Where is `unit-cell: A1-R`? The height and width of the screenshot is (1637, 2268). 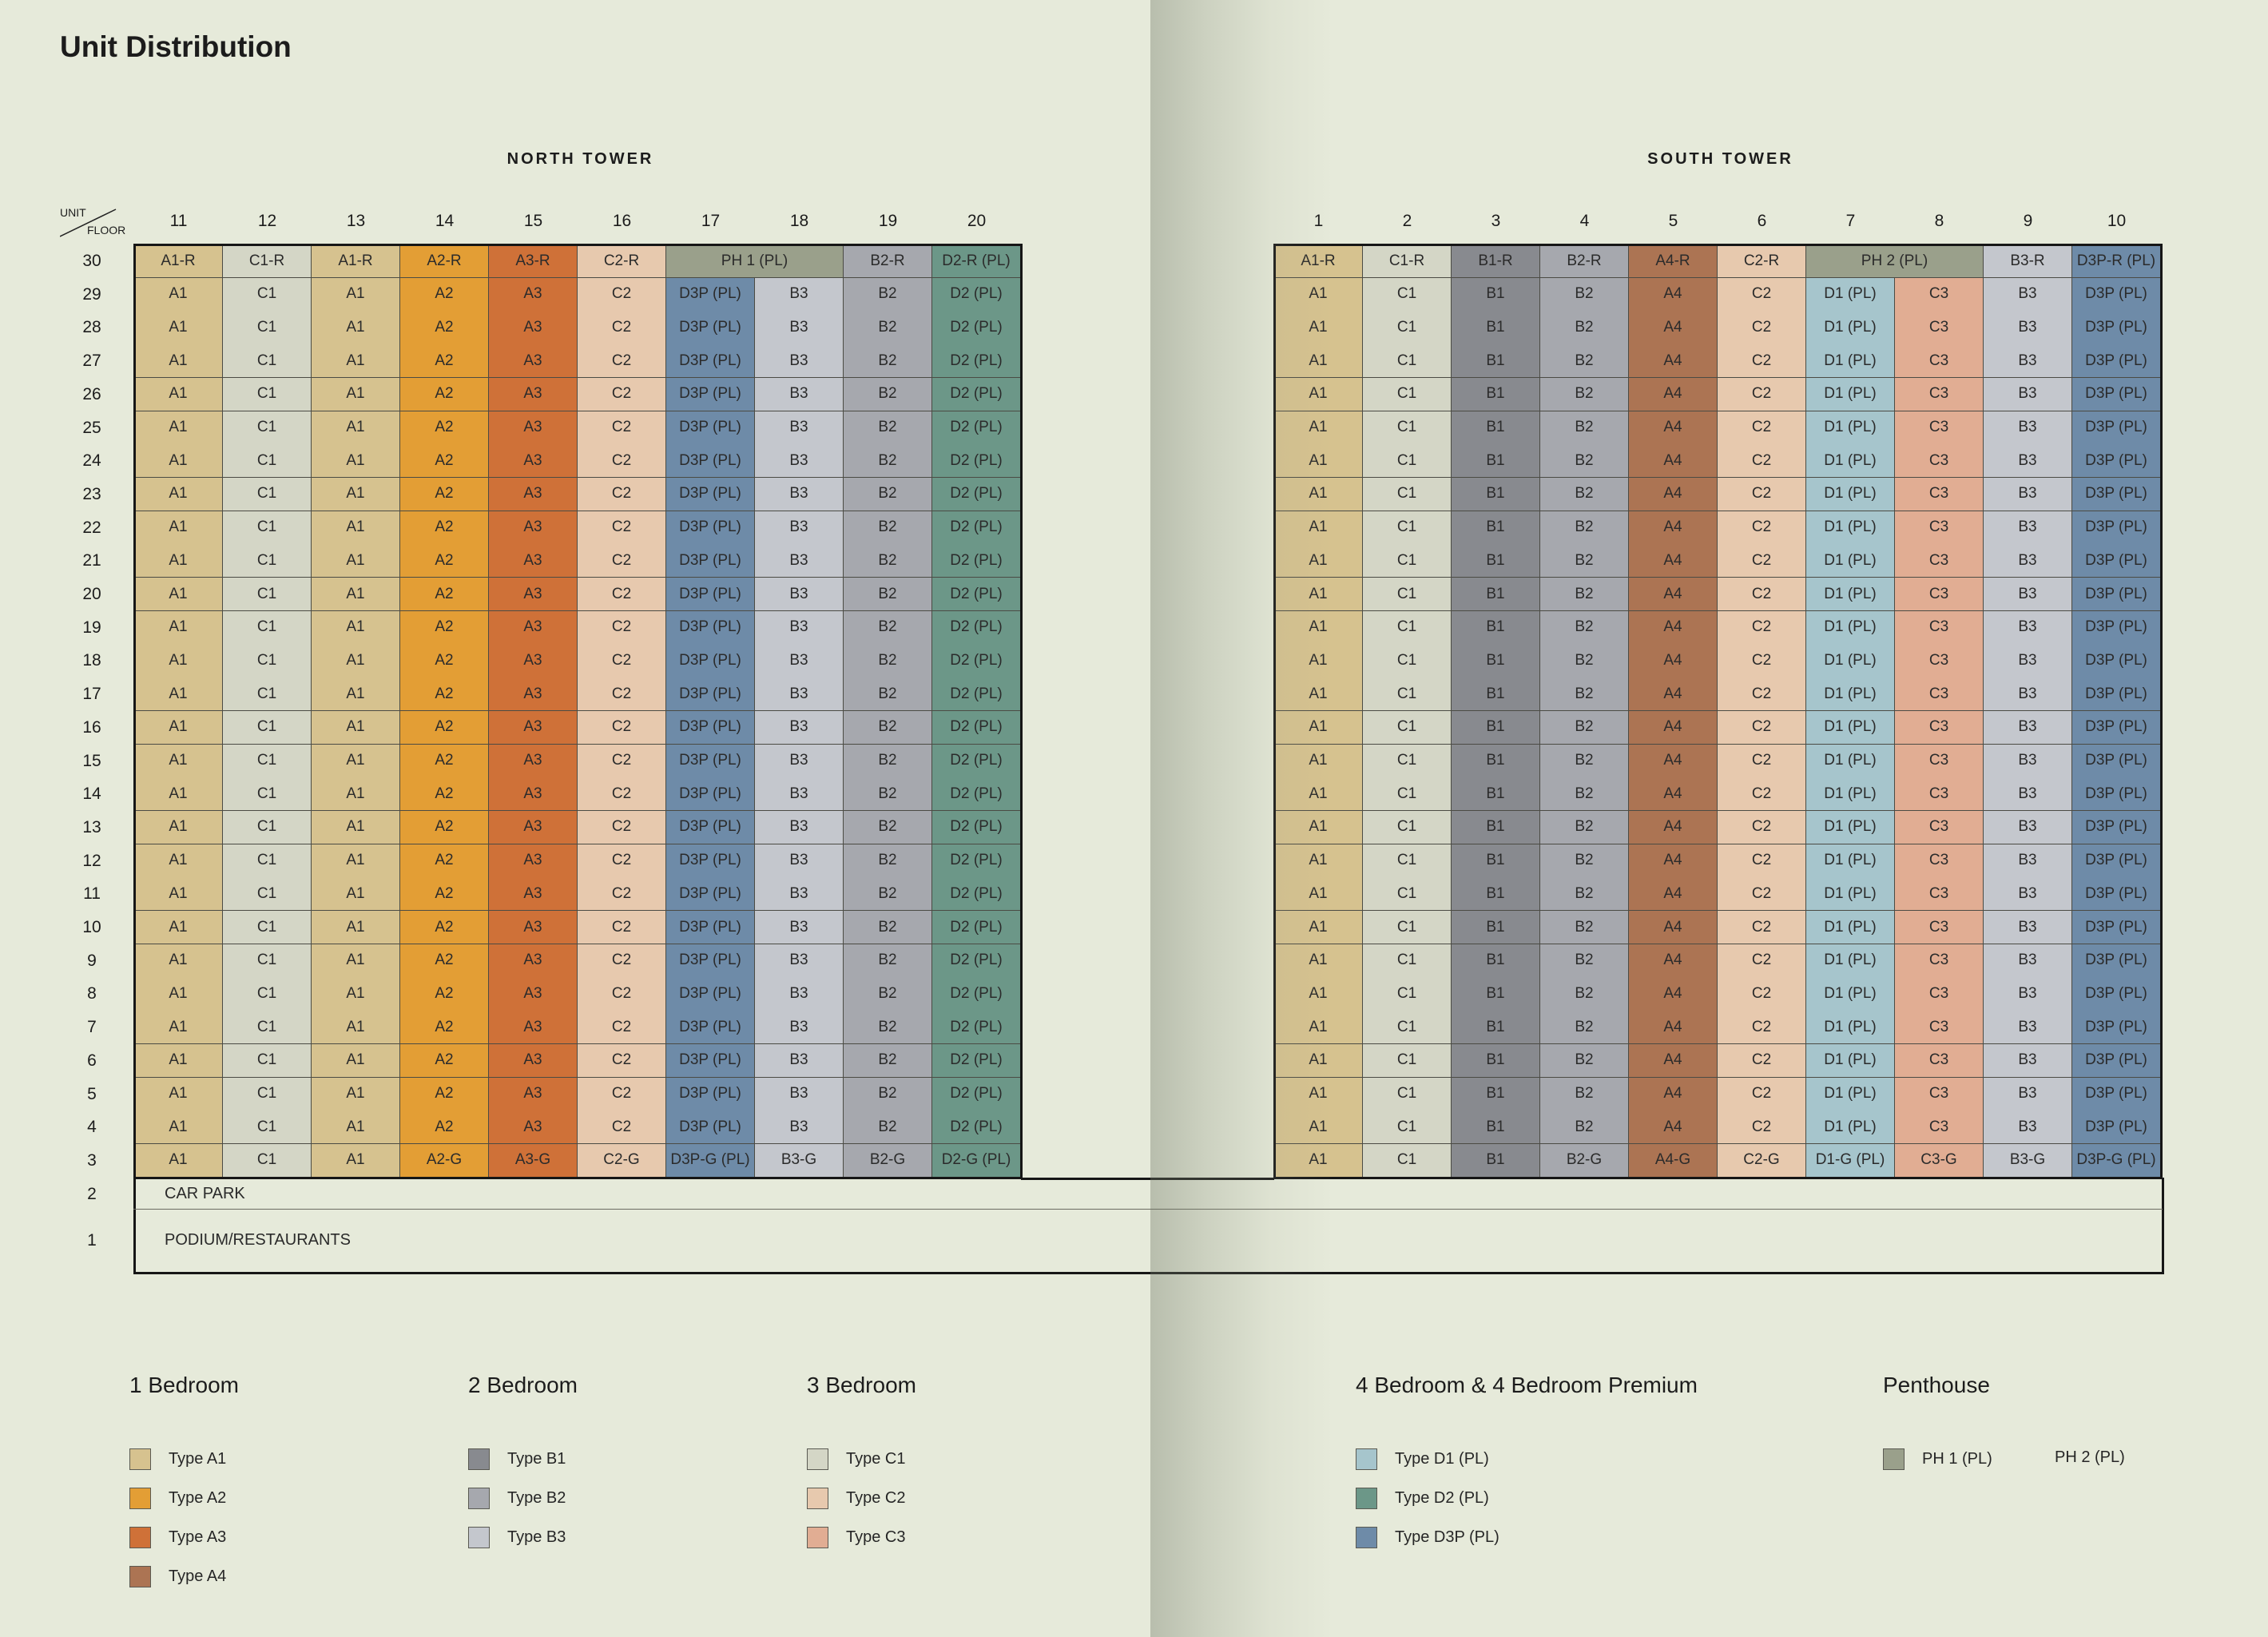 unit-cell: A1-R is located at coordinates (356, 261).